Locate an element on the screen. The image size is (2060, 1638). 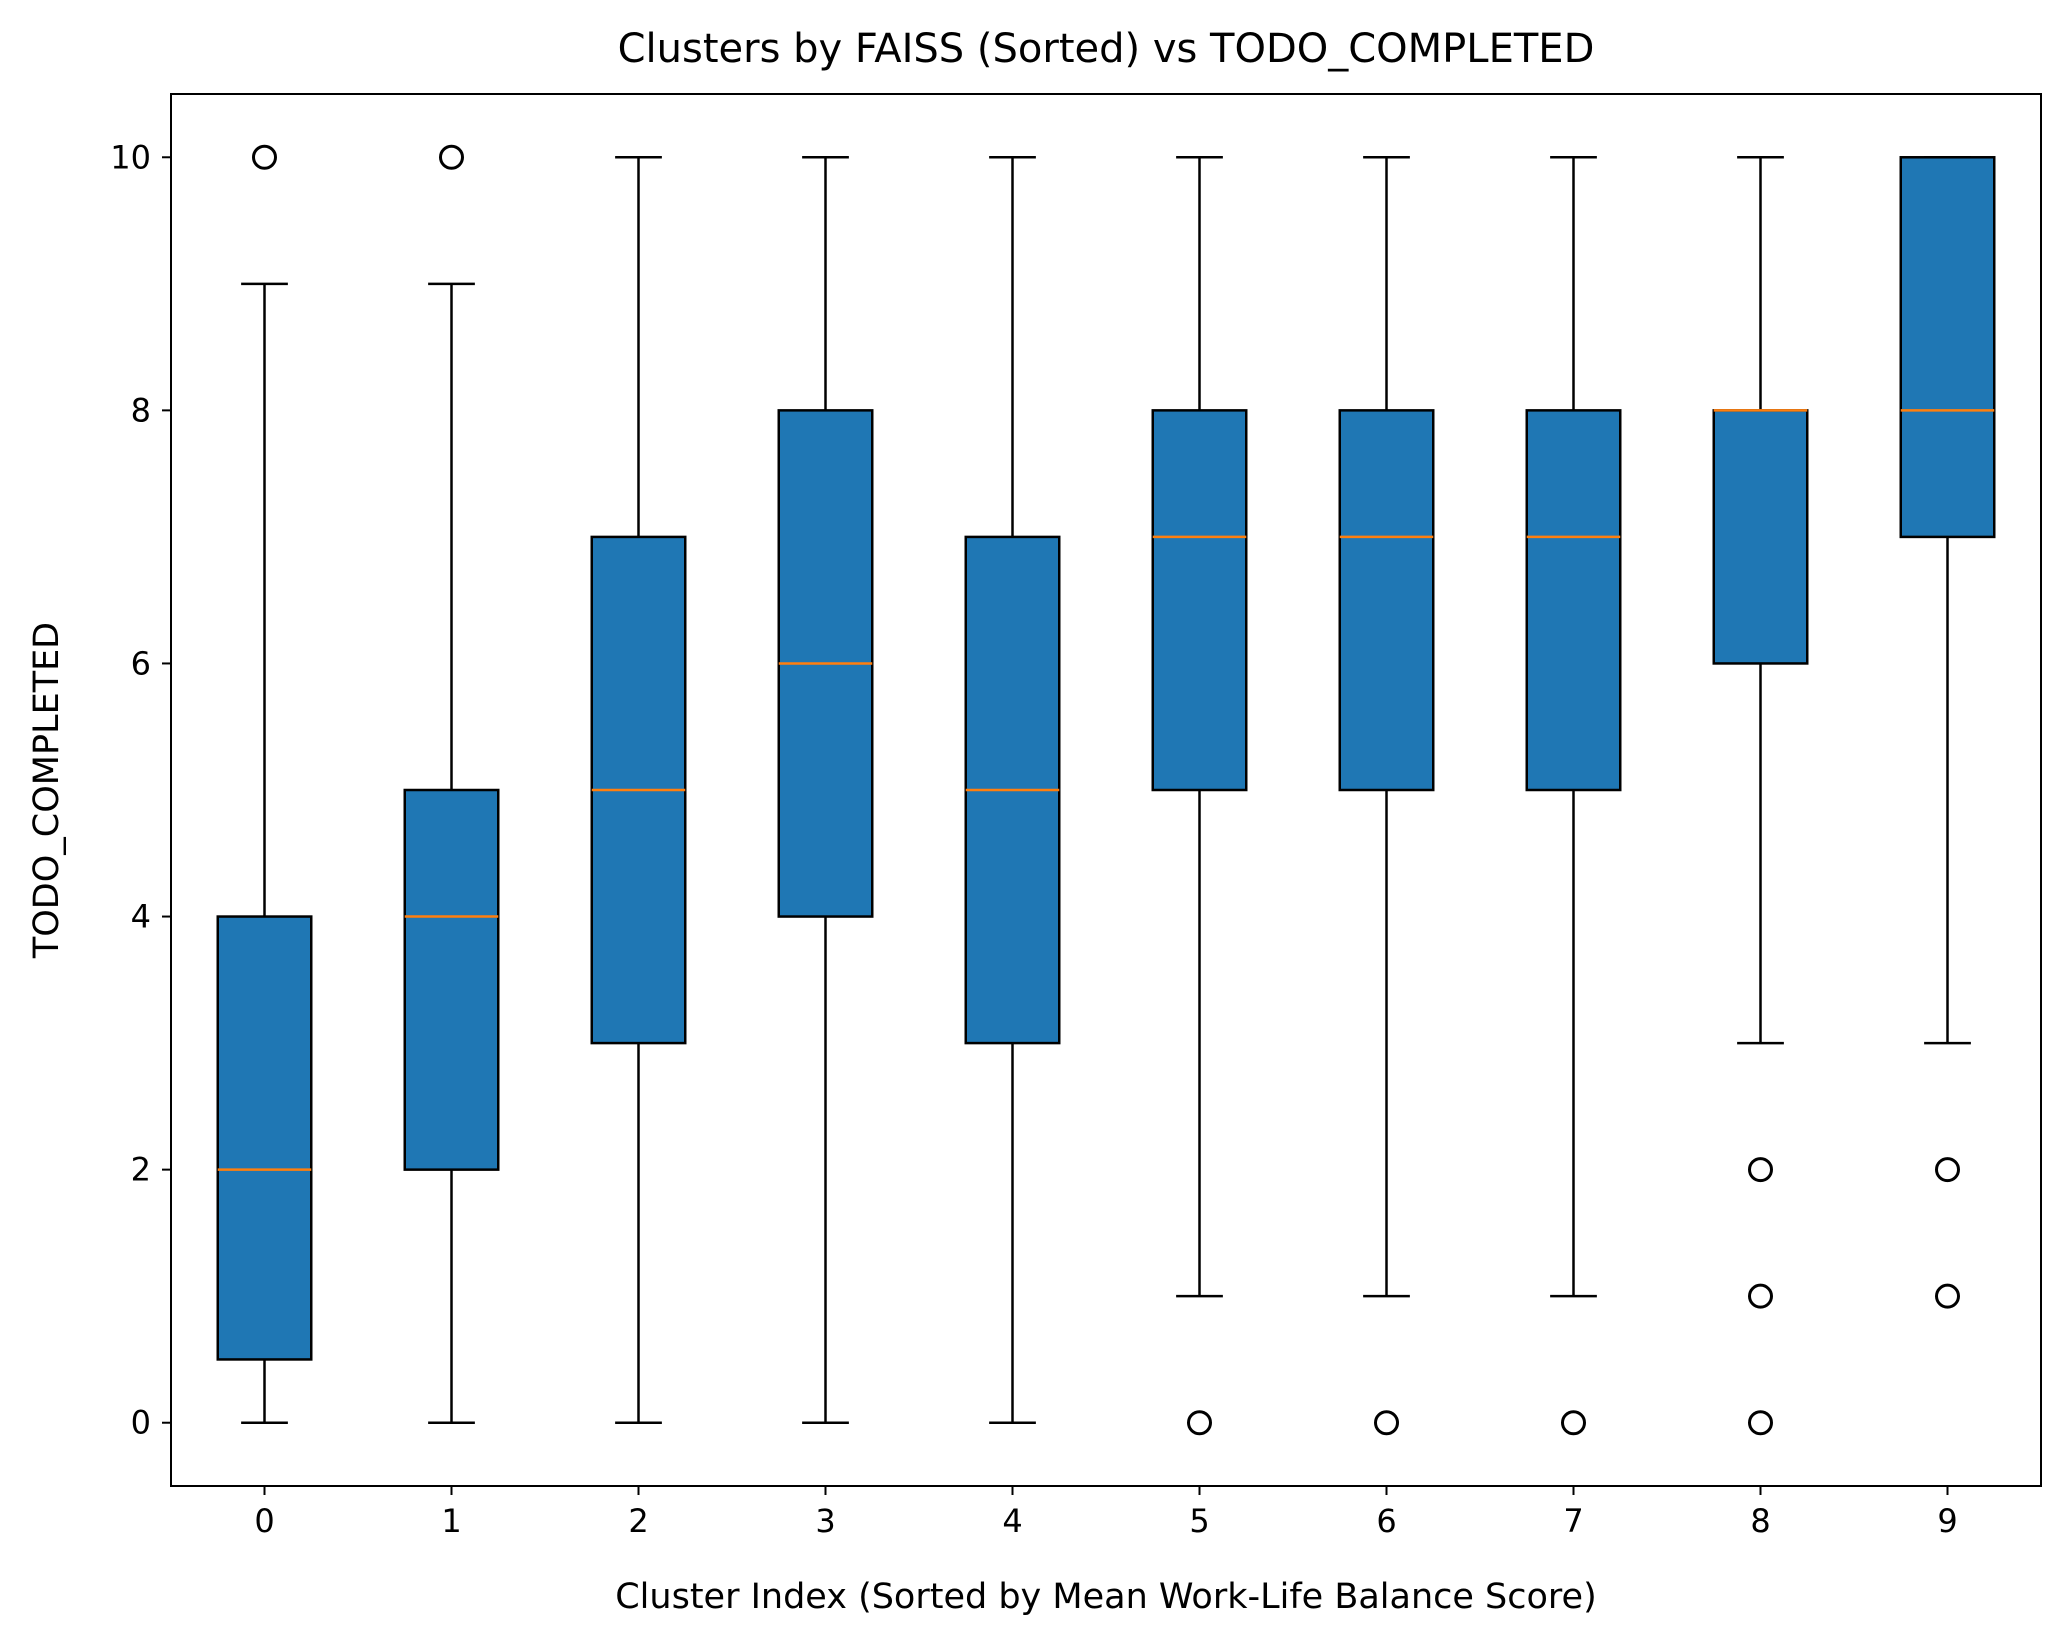
x-tick-label: 4 is located at coordinates (1012, 1521).